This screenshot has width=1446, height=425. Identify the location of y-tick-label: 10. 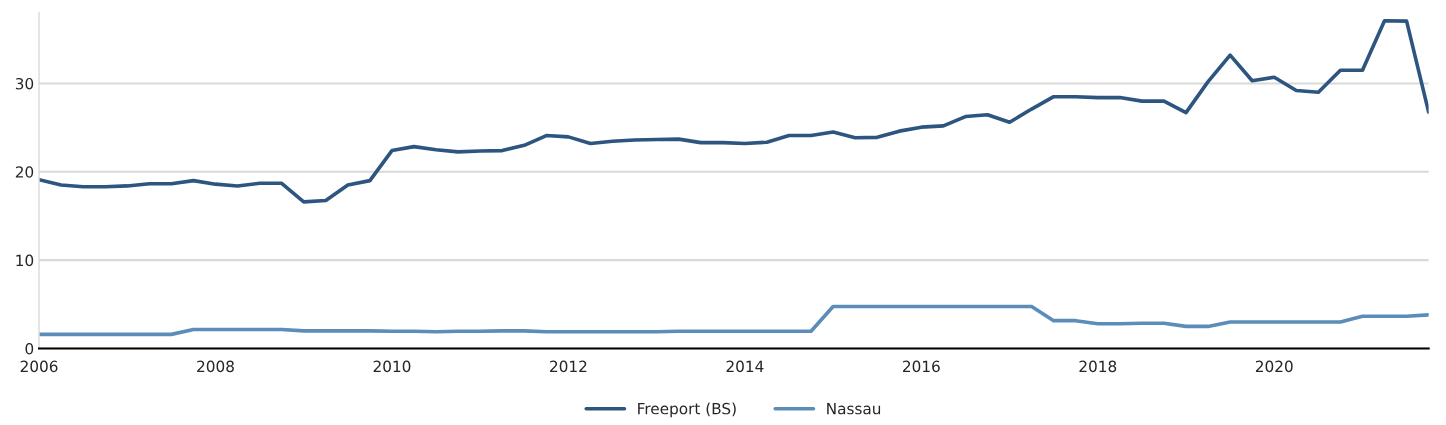
(25, 260).